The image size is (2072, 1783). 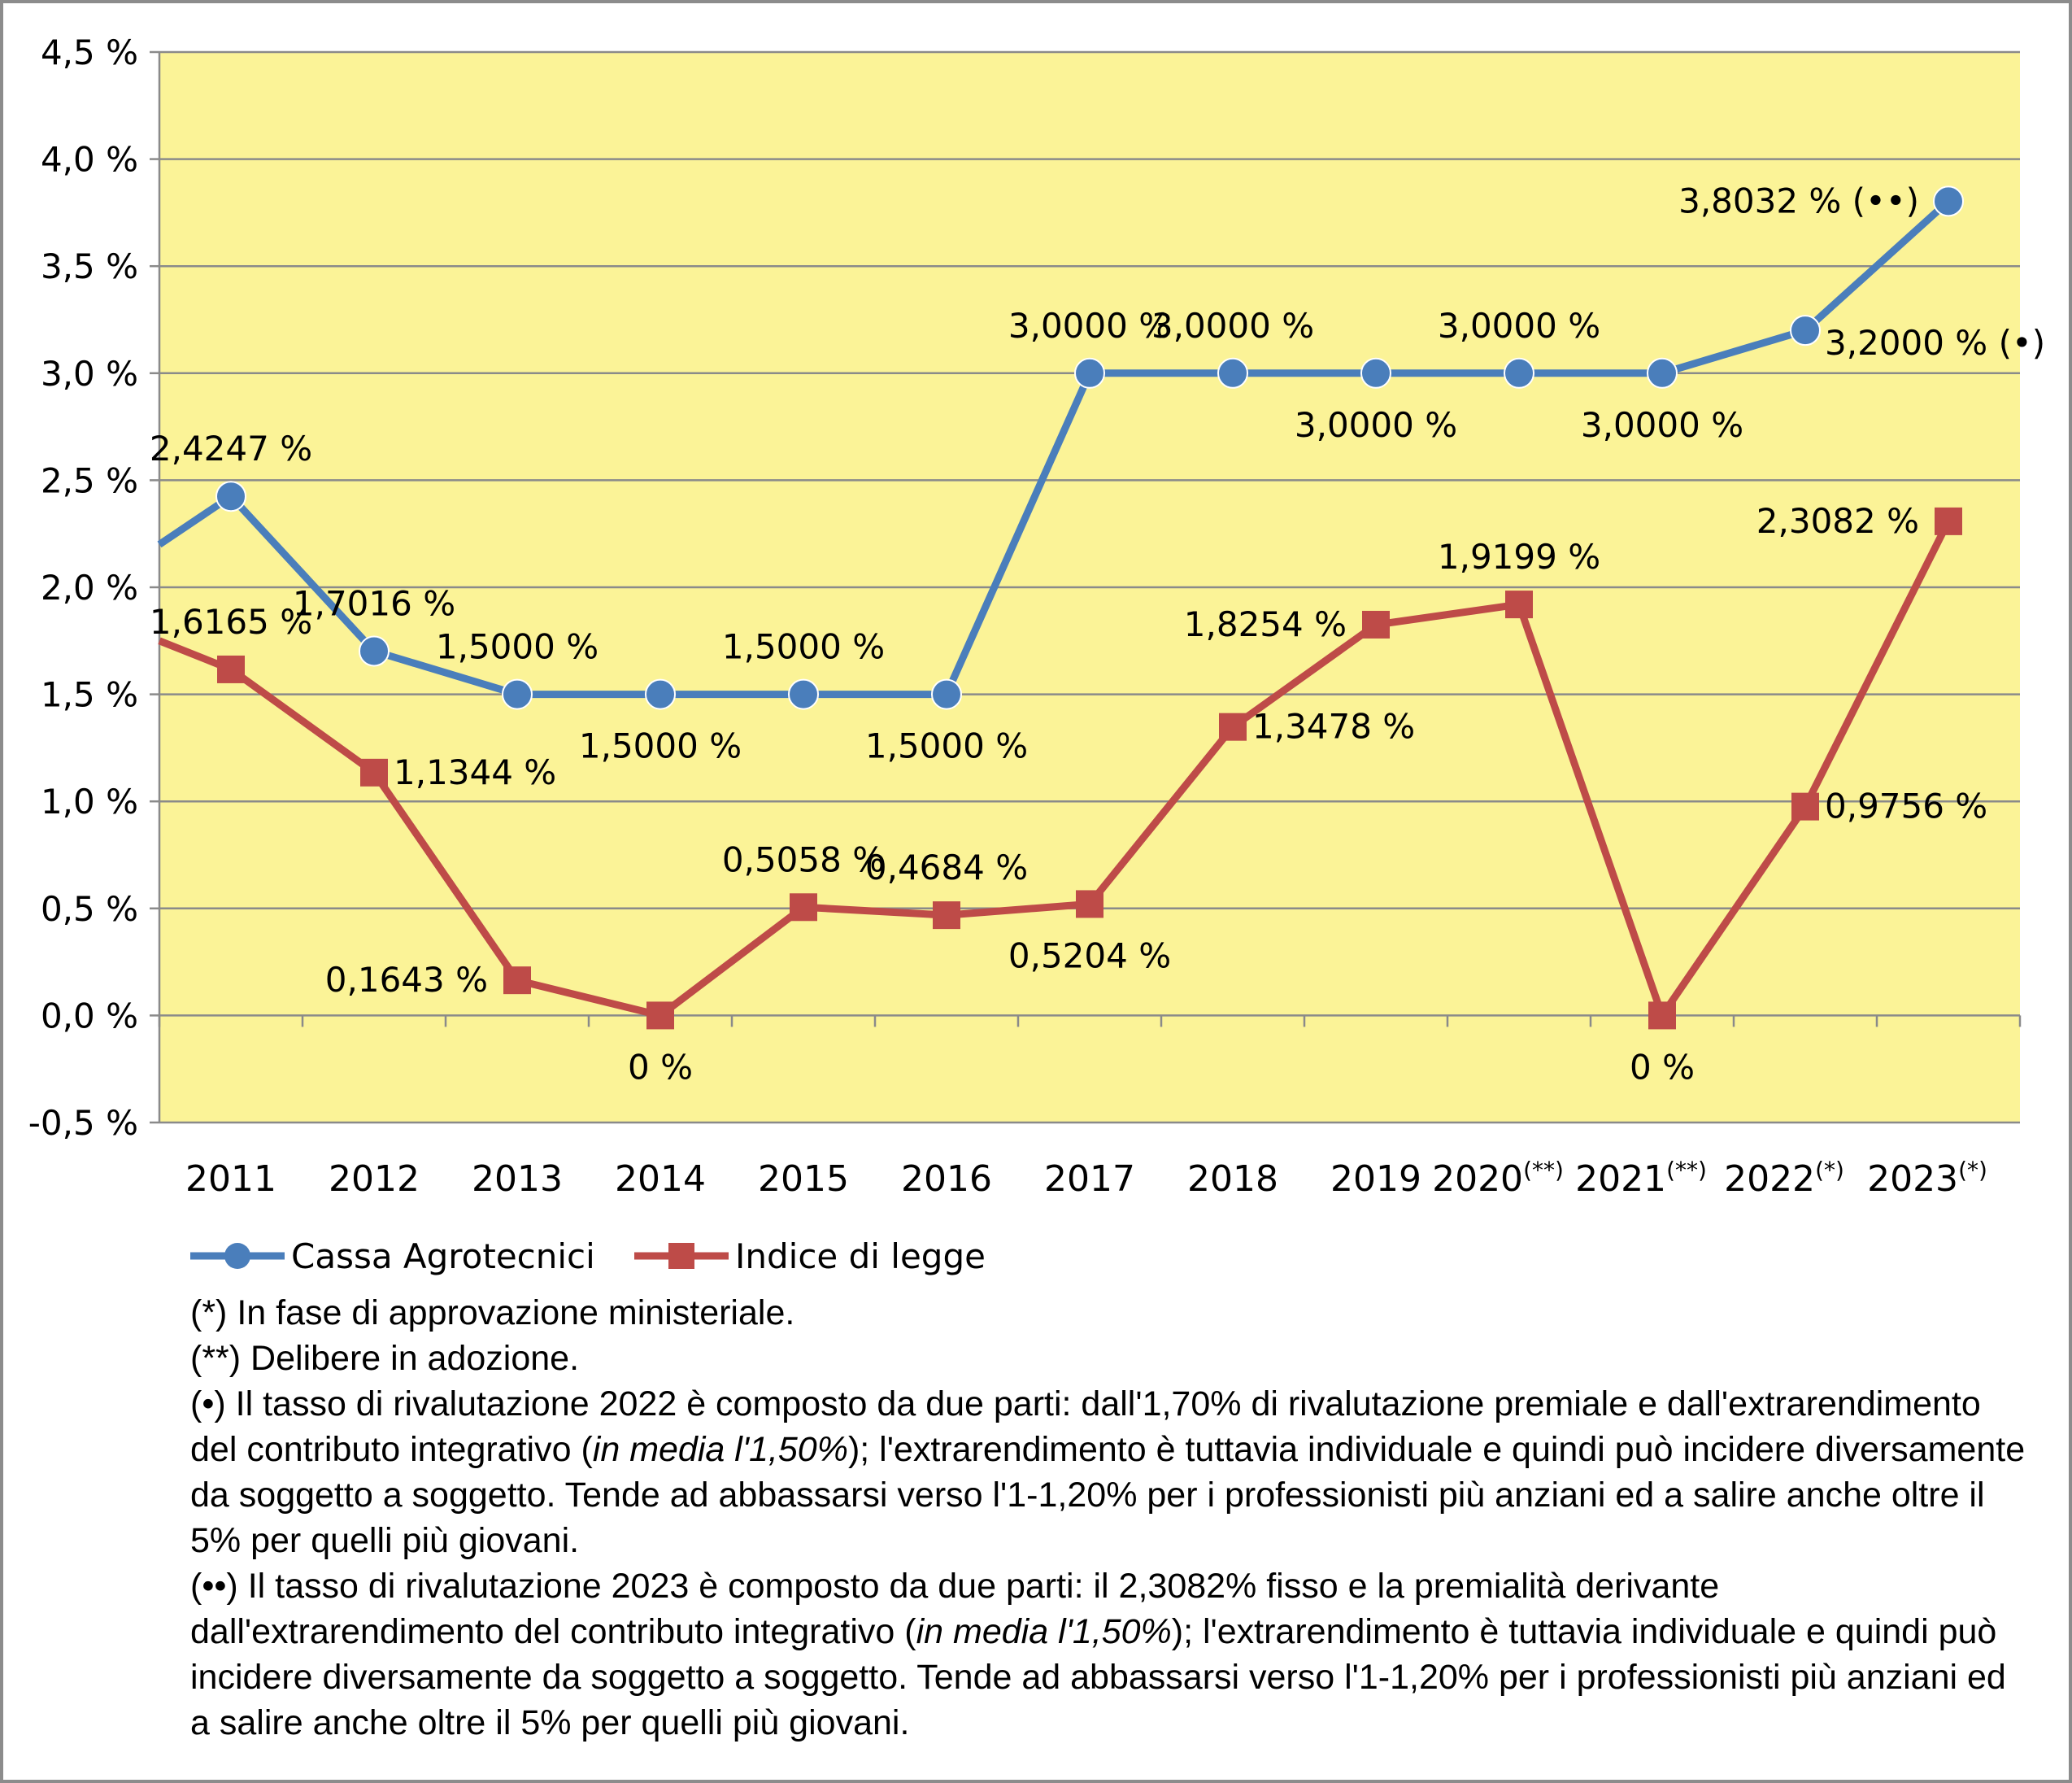 What do you see at coordinates (90, 160) in the screenshot?
I see `y-tick-label: 4,0 %` at bounding box center [90, 160].